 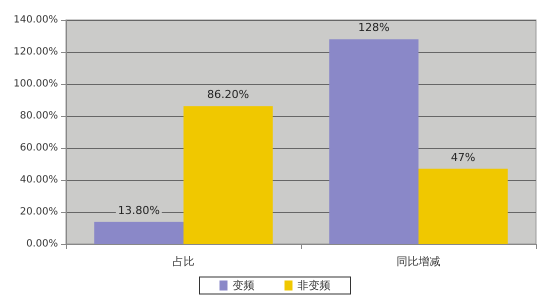 What do you see at coordinates (39, 180) in the screenshot?
I see `y-tick-label: 40.00%` at bounding box center [39, 180].